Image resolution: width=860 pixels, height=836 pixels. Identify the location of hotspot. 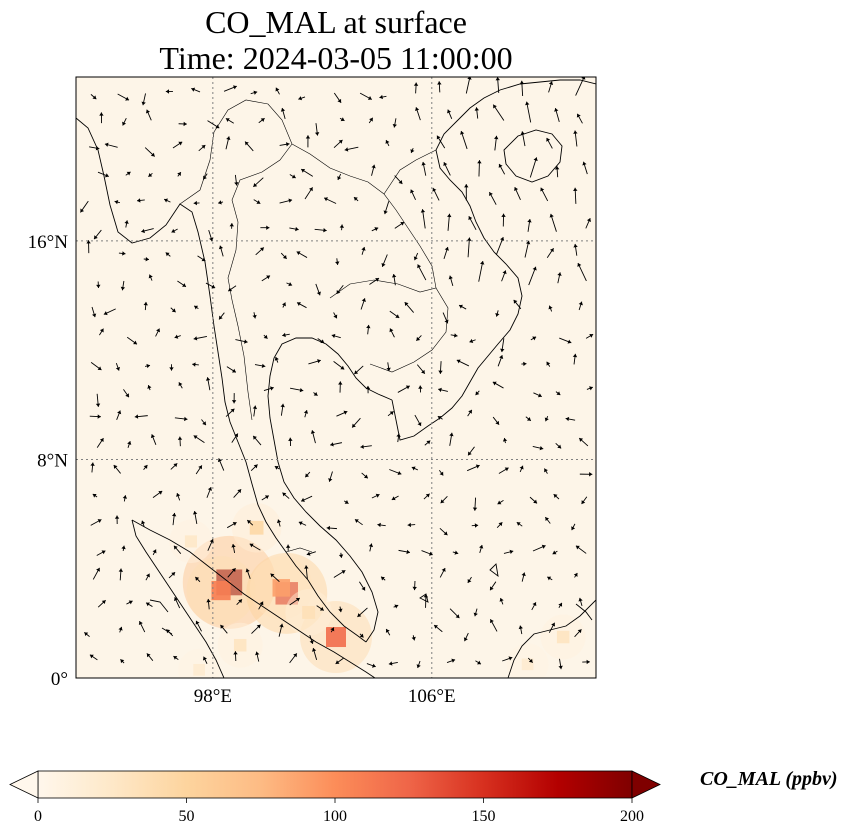
(221, 590).